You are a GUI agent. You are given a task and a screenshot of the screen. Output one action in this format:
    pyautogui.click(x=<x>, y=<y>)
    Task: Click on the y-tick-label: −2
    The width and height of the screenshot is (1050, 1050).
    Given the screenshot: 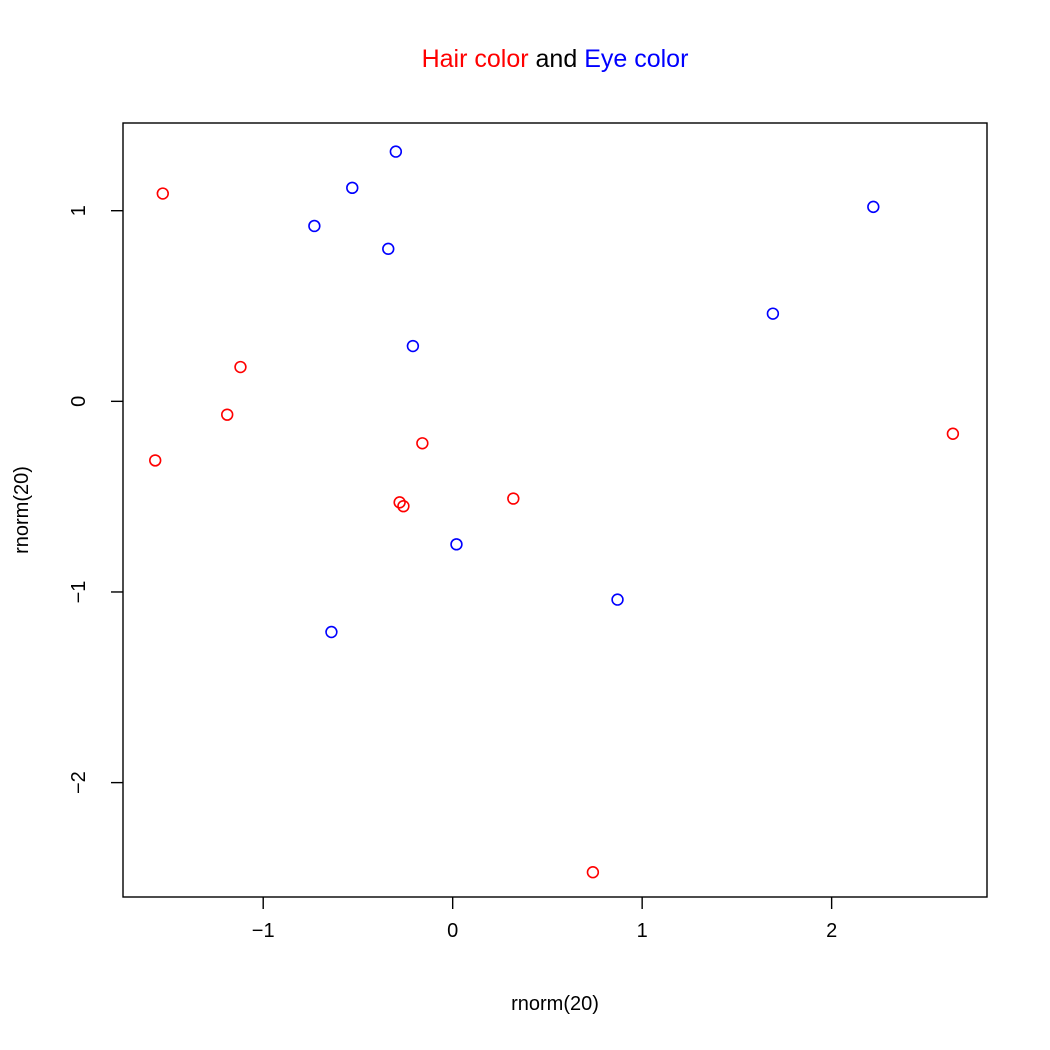 What is the action you would take?
    pyautogui.click(x=79, y=782)
    